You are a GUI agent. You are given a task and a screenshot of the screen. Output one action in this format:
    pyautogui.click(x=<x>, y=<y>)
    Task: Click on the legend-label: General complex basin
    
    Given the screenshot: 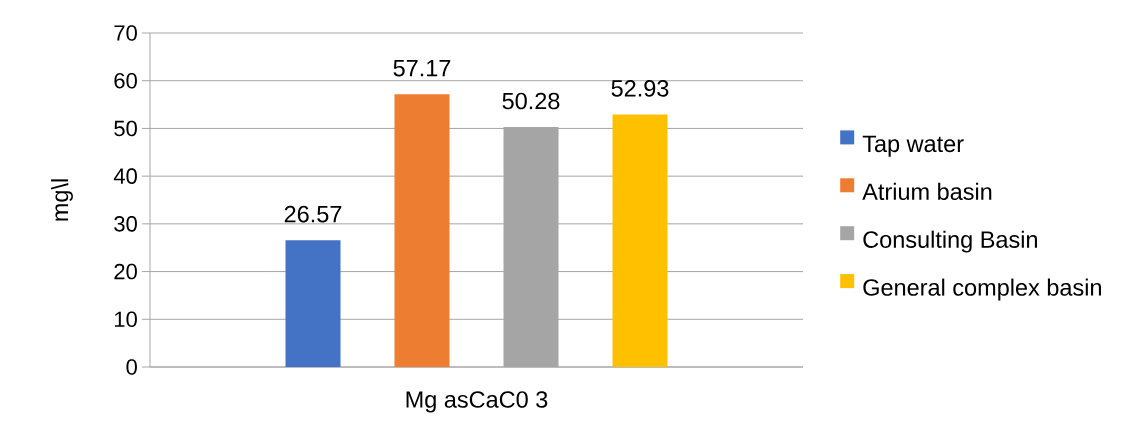 What is the action you would take?
    pyautogui.click(x=982, y=289)
    